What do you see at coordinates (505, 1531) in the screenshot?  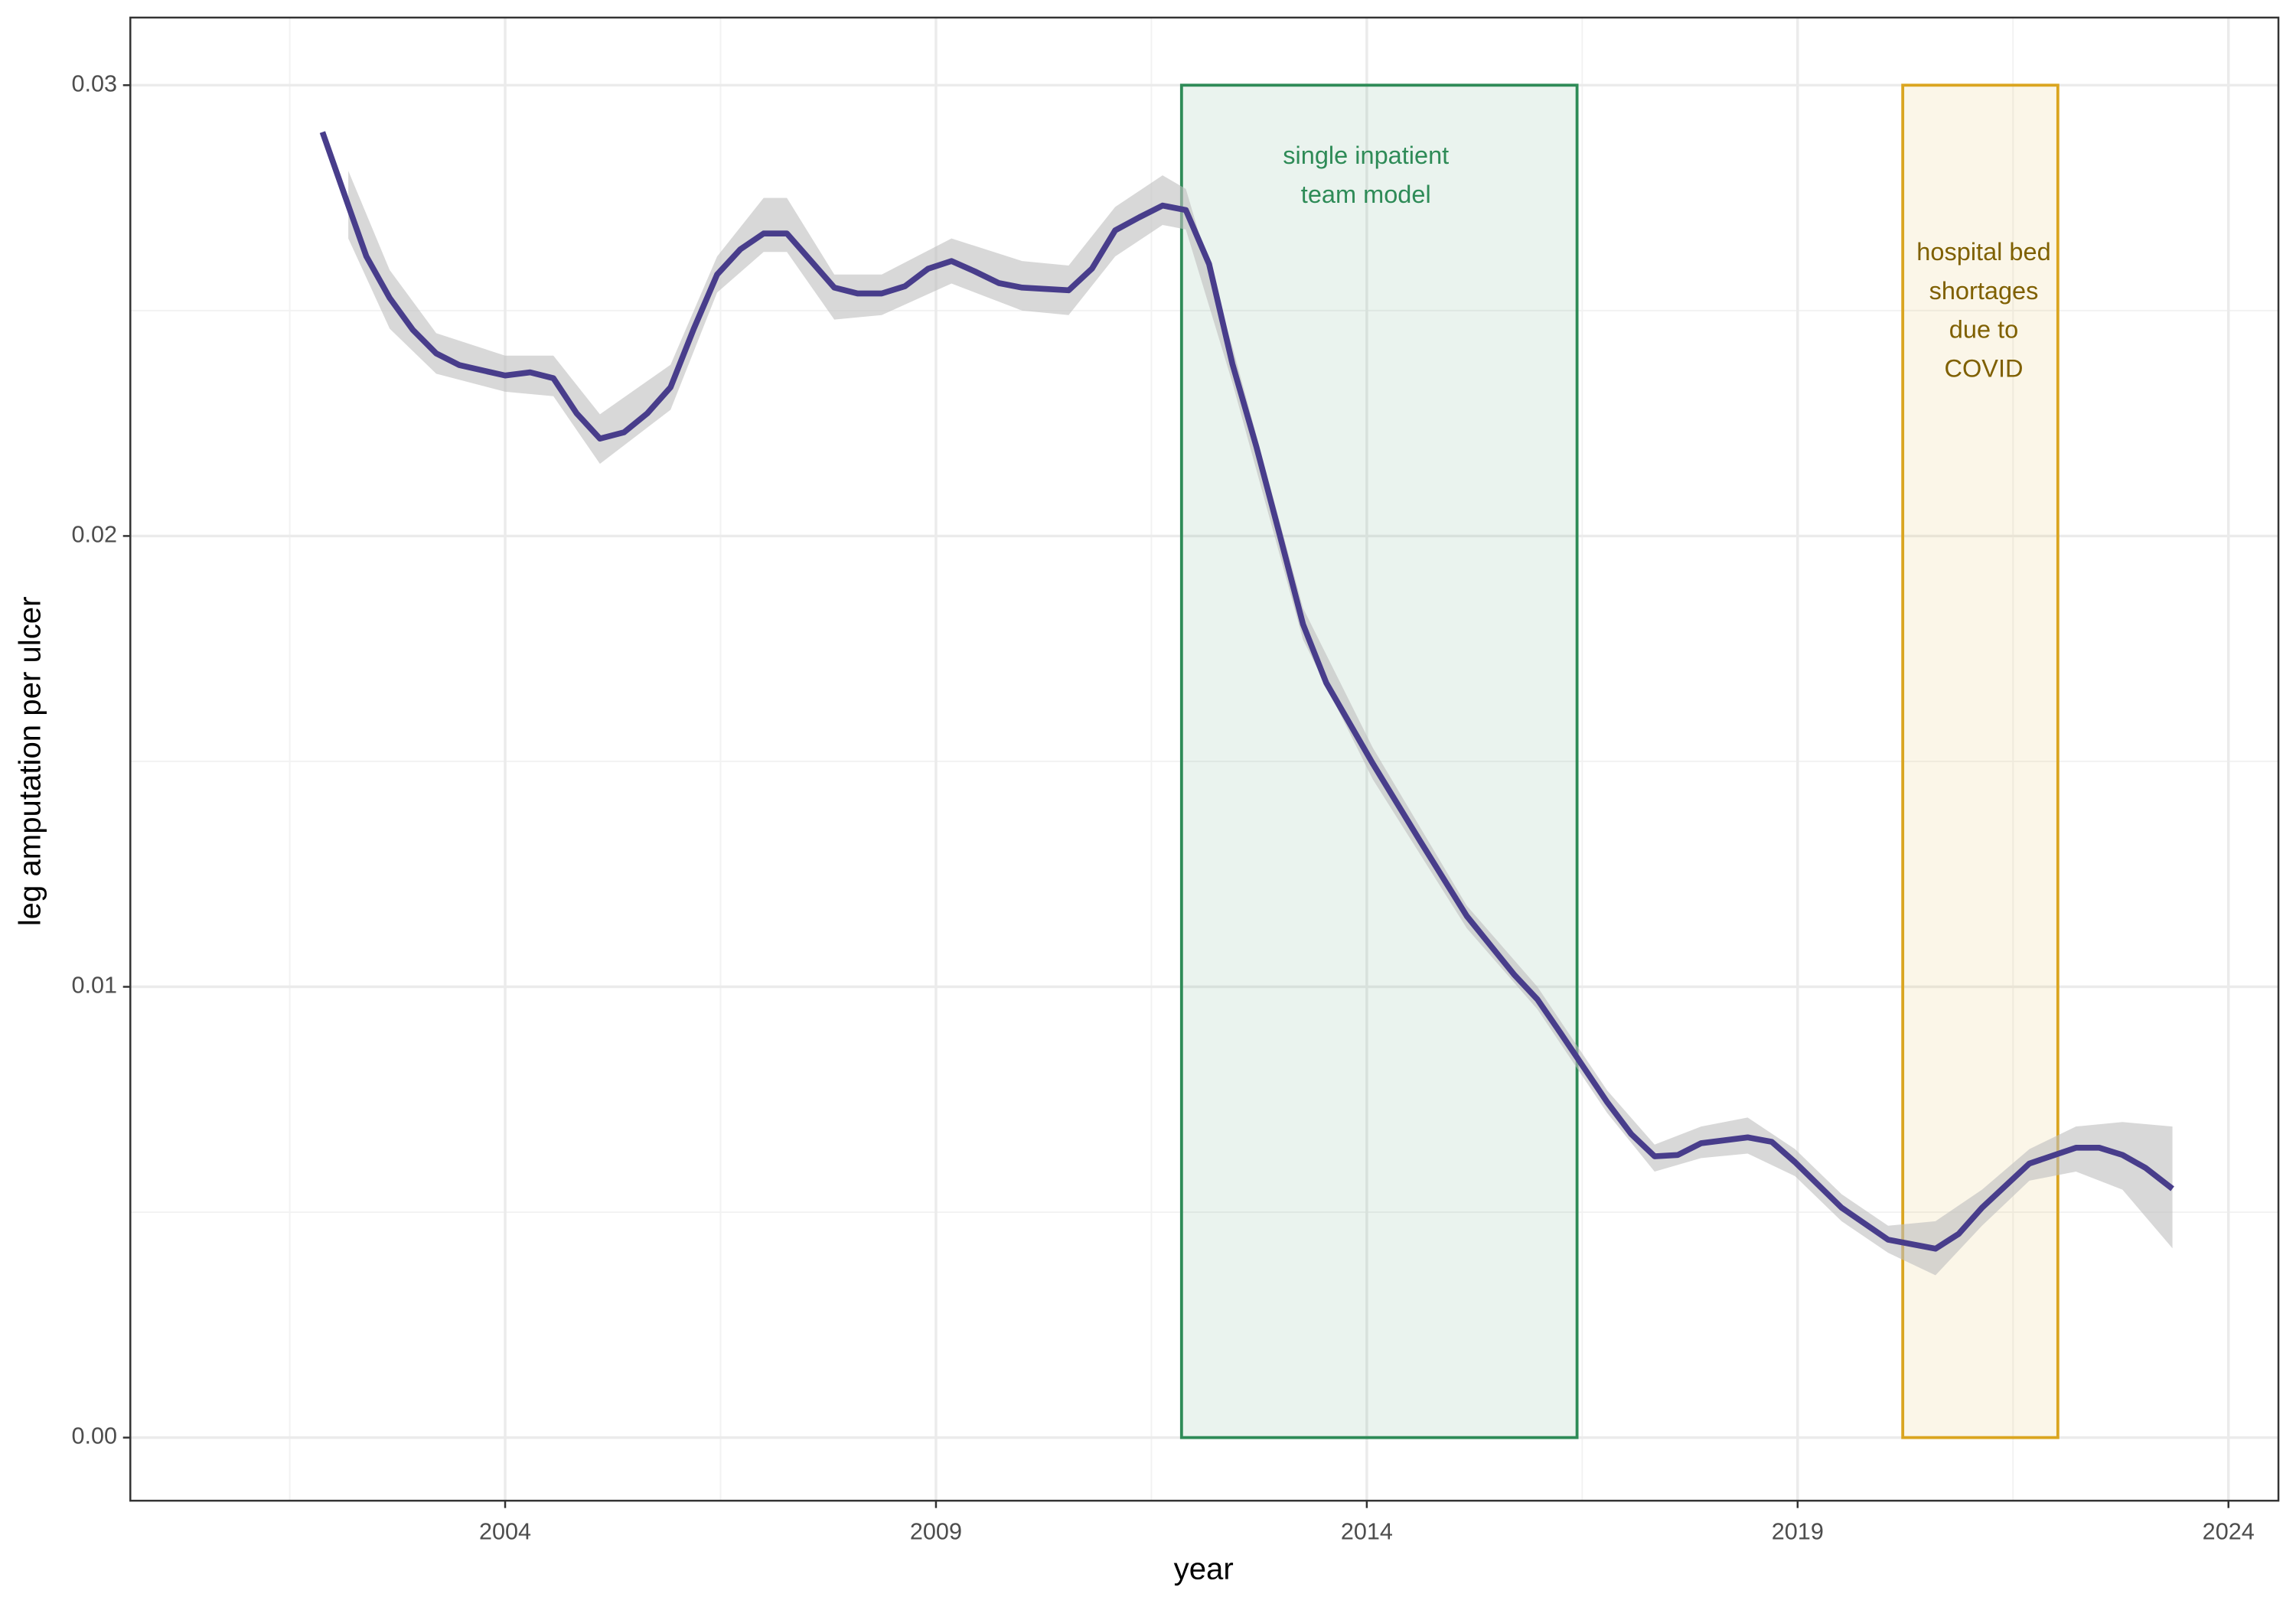 I see `x-tick-label: 2004` at bounding box center [505, 1531].